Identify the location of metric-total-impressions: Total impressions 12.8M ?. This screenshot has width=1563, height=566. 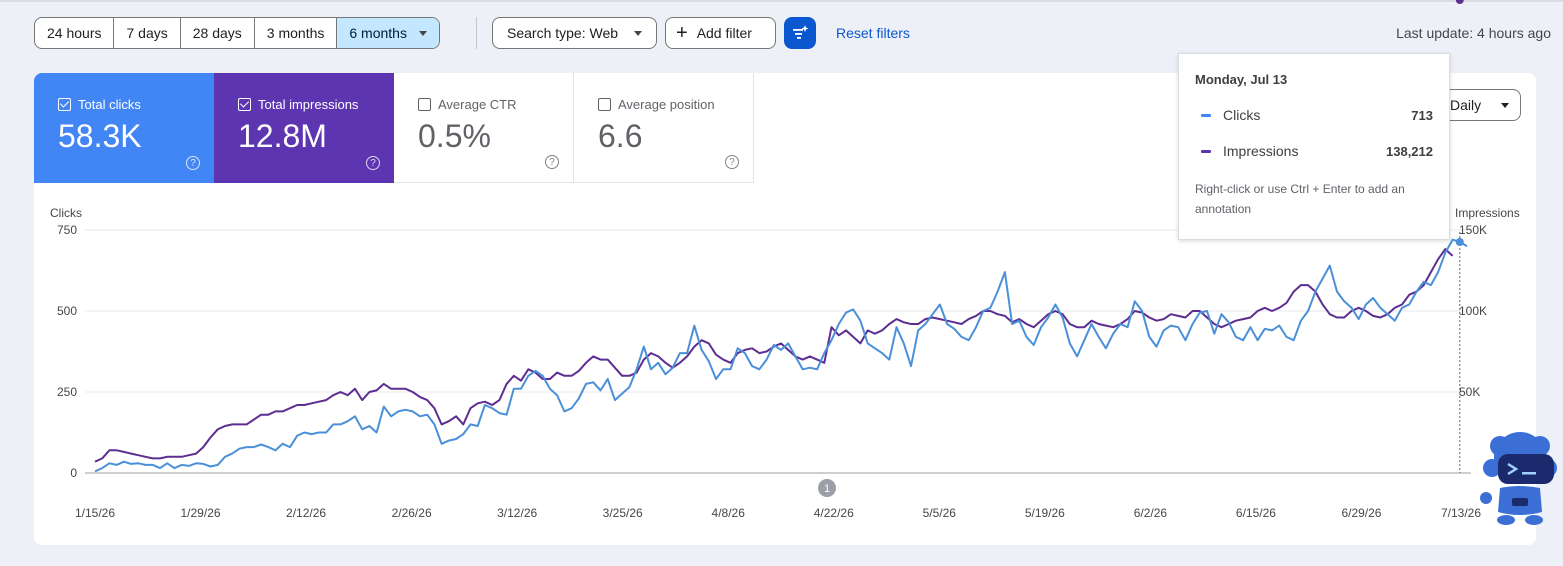
(304, 128).